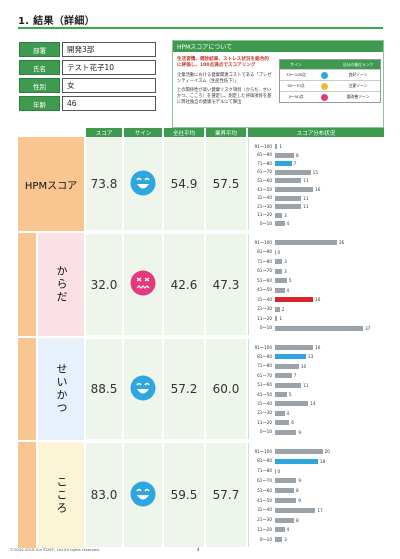 This screenshot has height=559, width=400. I want to click on band-count: 18, so click(322, 461).